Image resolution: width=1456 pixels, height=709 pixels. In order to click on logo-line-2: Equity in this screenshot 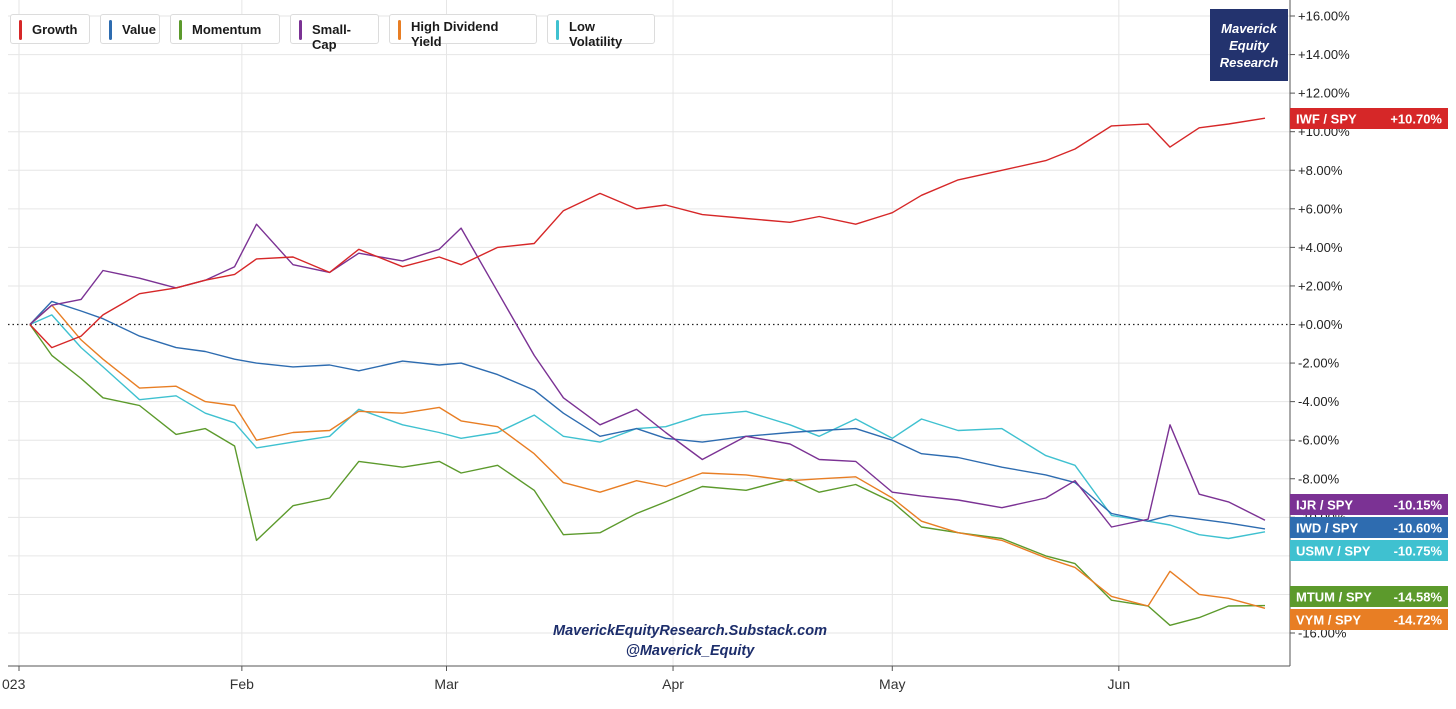, I will do `click(1249, 45)`.